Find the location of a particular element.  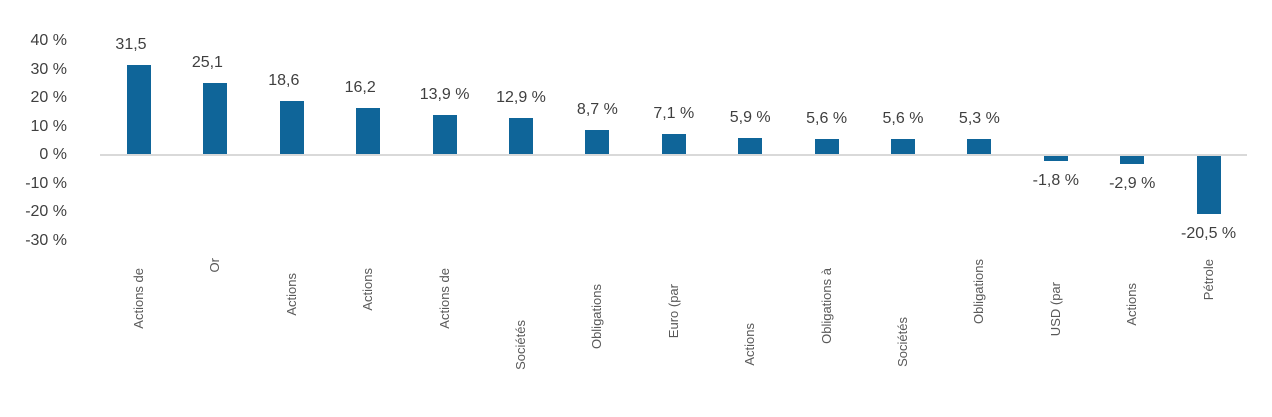

value-label: 16,2 is located at coordinates (360, 88).